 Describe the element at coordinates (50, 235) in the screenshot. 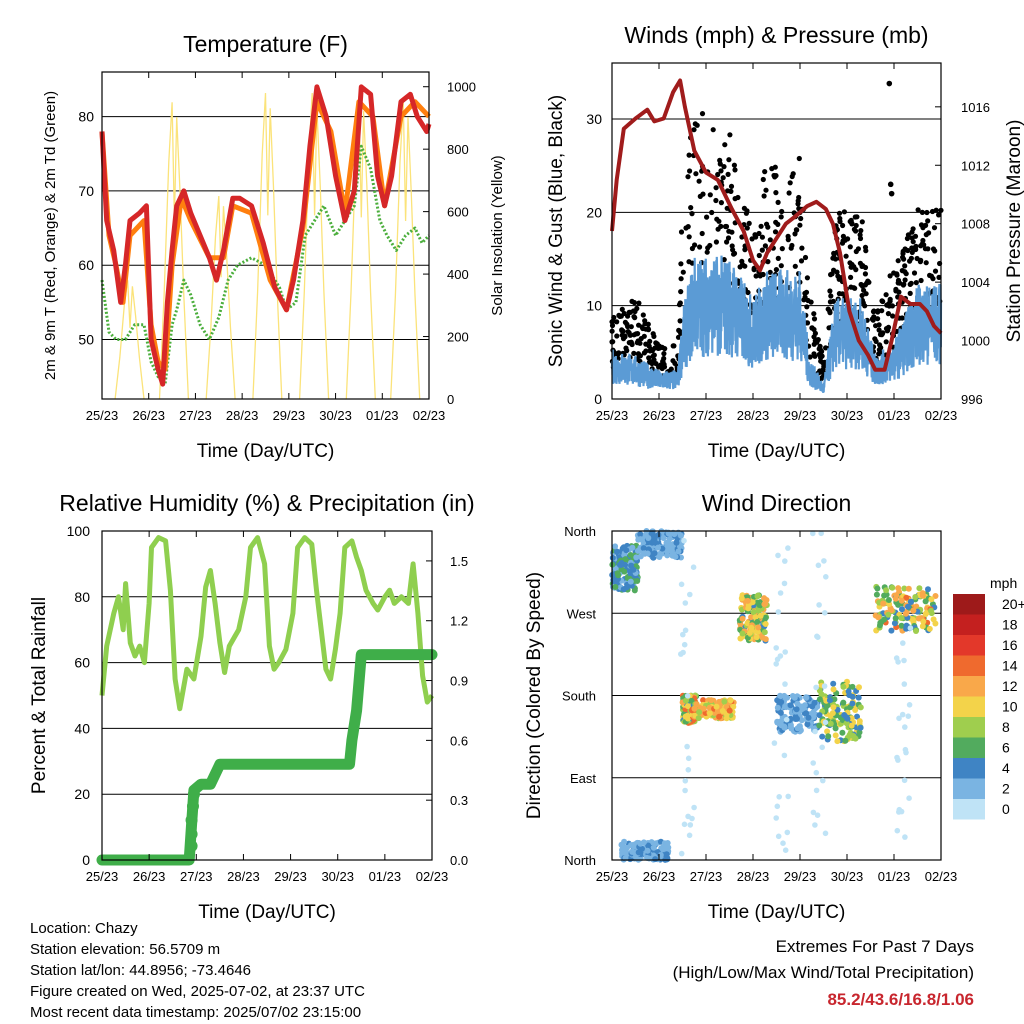

I see `y-axis-label: 2m & 9m T (Red, Orange) & 2m Td (Green)` at that location.